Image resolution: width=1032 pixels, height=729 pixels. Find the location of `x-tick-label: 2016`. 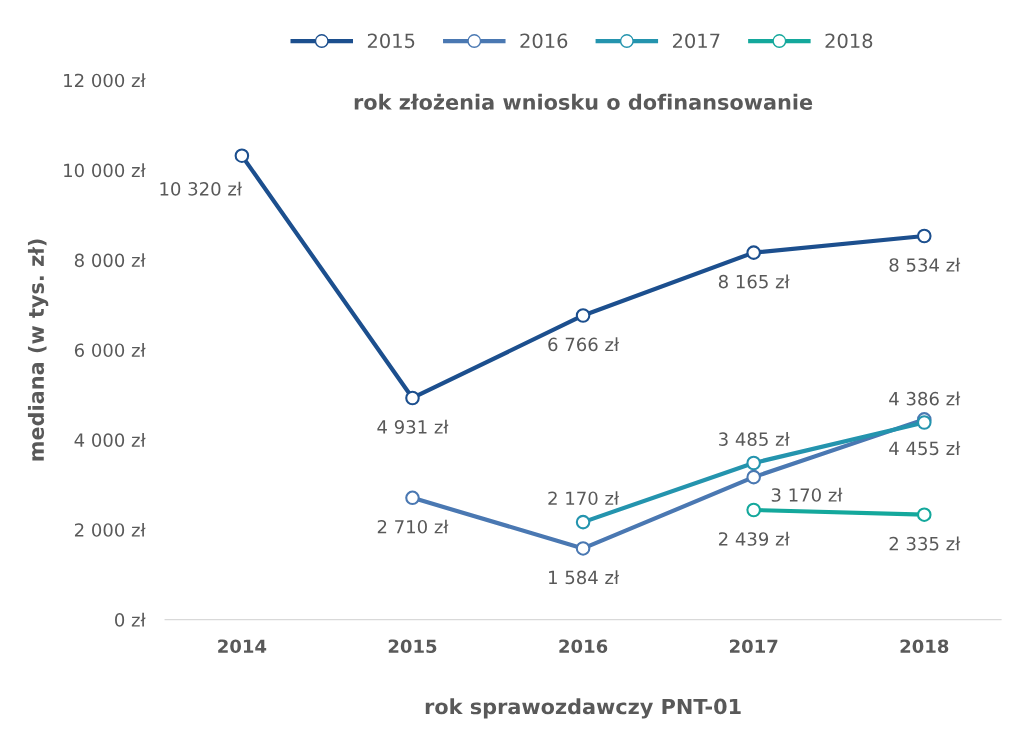

x-tick-label: 2016 is located at coordinates (583, 646).